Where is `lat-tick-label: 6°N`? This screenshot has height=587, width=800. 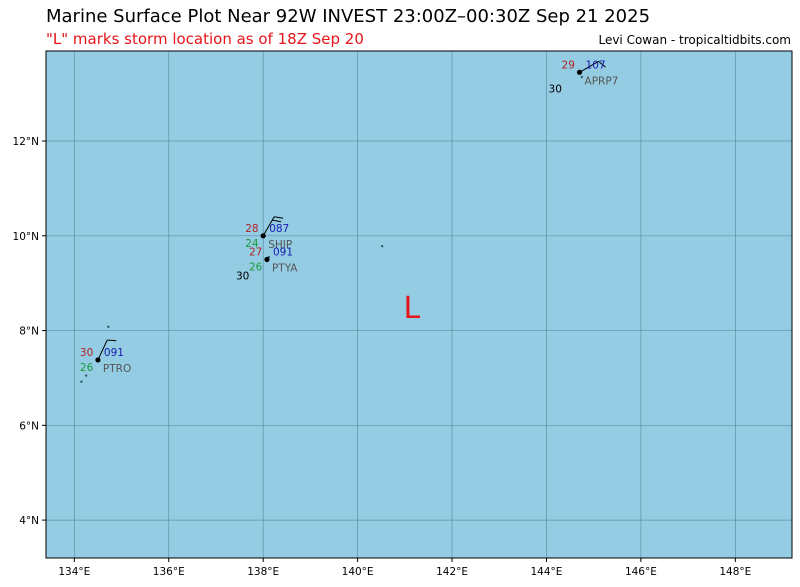 lat-tick-label: 6°N is located at coordinates (29, 426).